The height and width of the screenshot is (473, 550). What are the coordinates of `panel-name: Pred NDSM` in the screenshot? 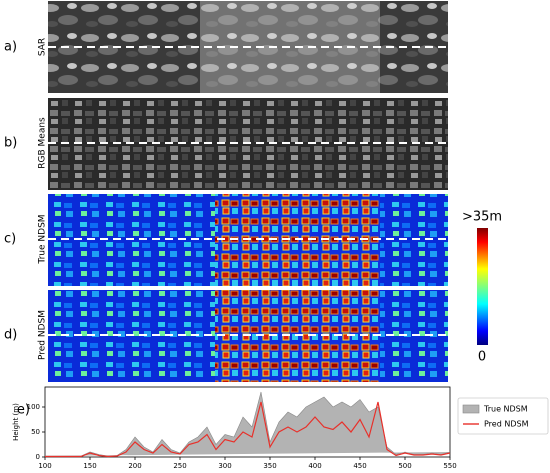 It's located at (43, 335).